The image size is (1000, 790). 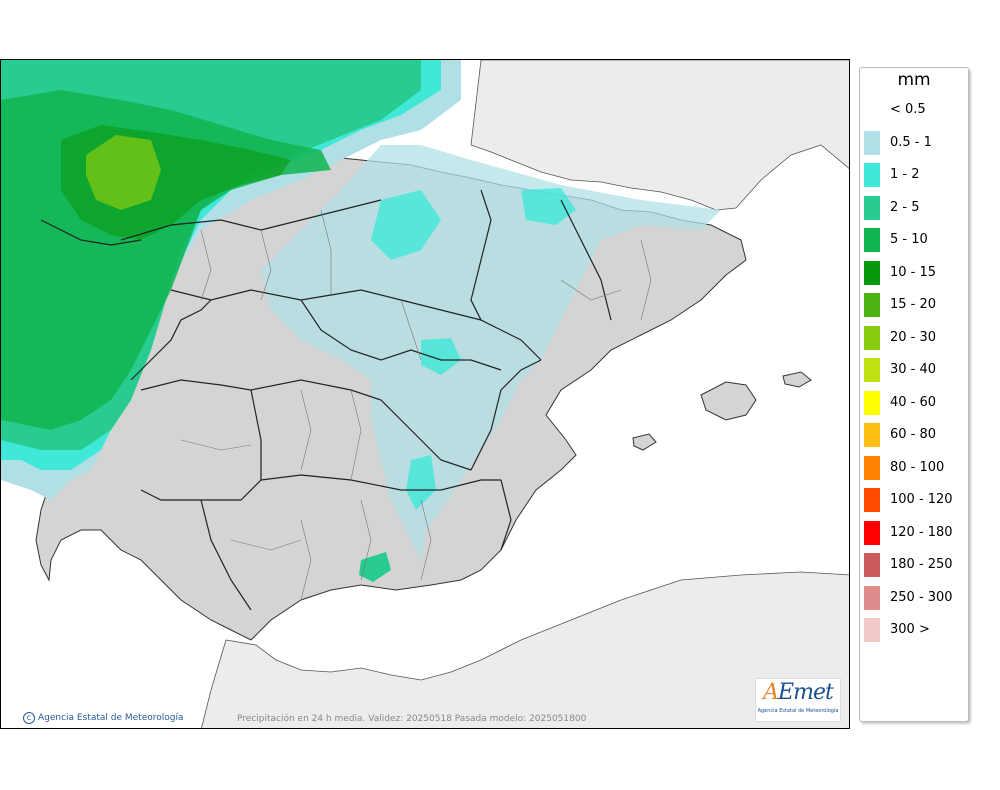 I want to click on legend-label: 40 - 60, so click(x=913, y=402).